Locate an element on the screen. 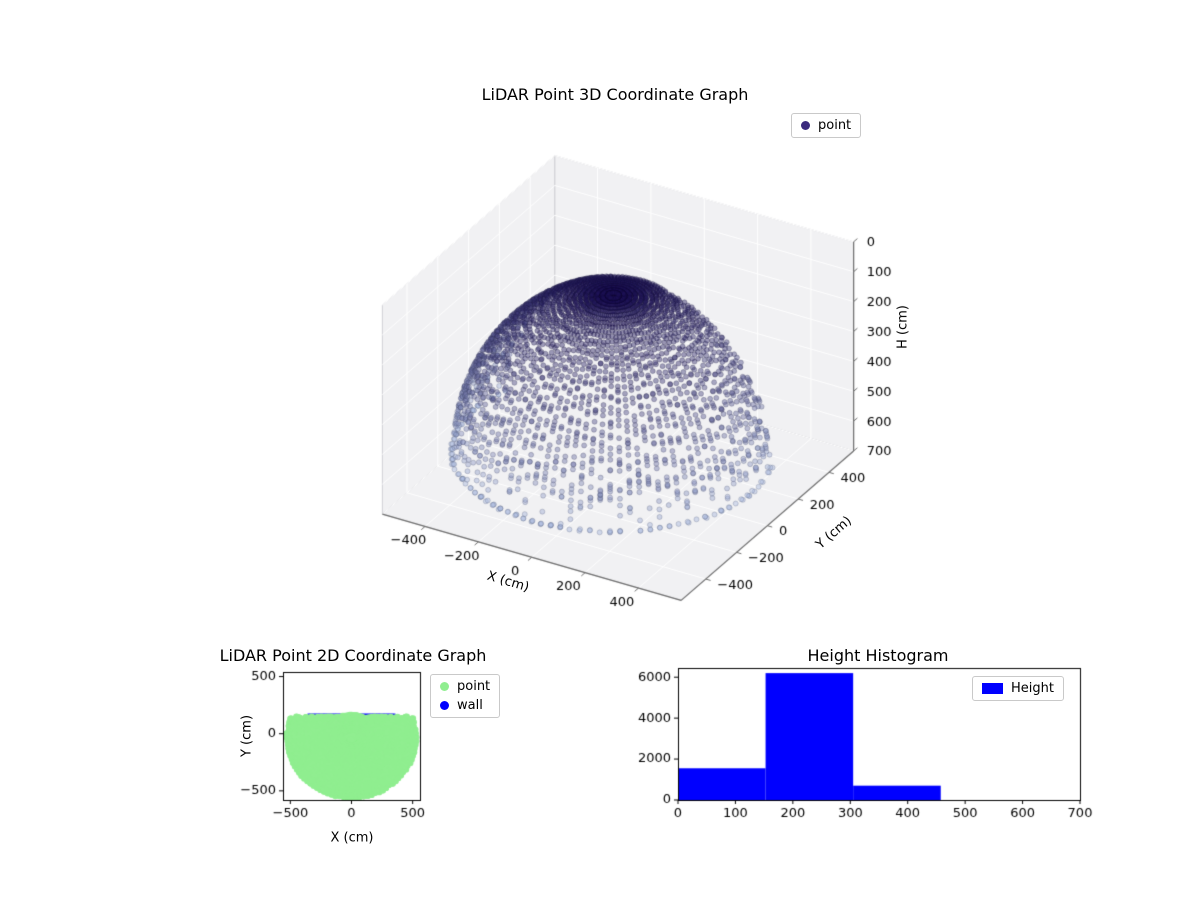 This screenshot has height=900, width=1200. plot3d-legend: point is located at coordinates (826, 125).